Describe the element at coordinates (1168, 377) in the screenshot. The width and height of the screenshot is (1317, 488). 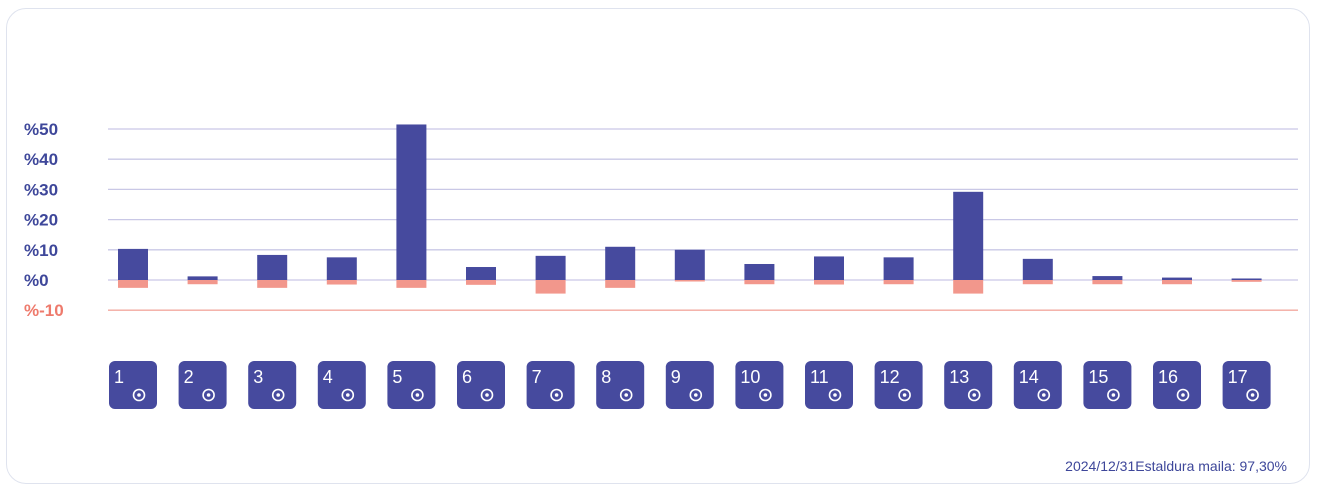
I see `sdg-number: 16` at that location.